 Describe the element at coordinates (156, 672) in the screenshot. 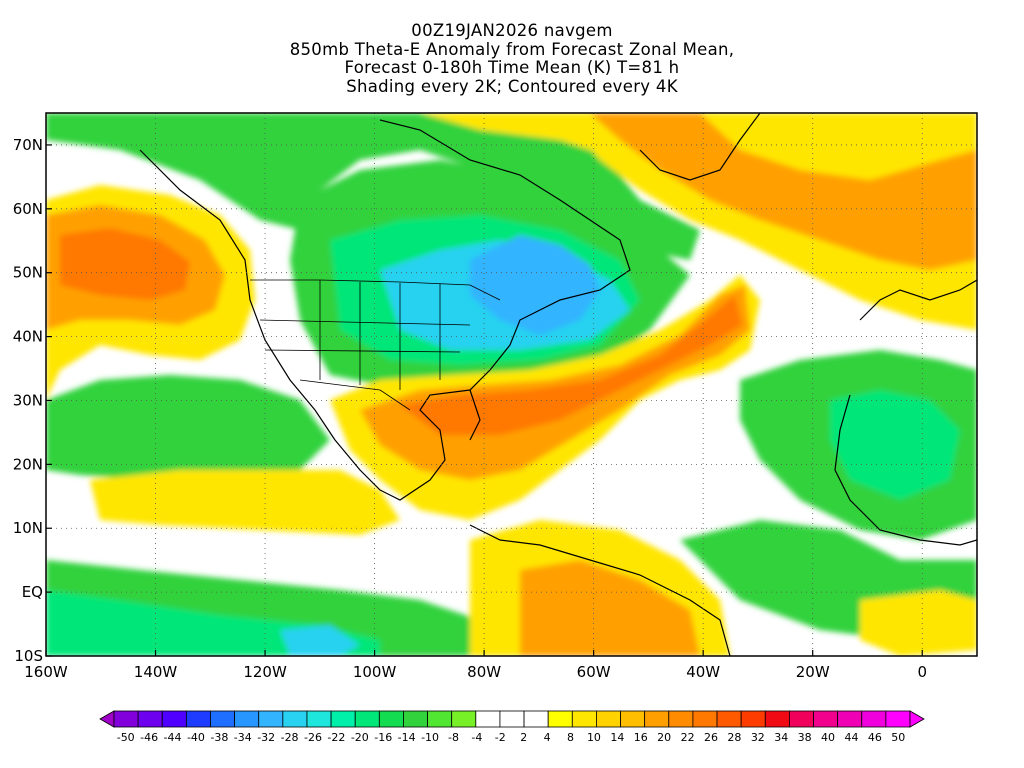

I see `lon-tick-label: 140W` at that location.